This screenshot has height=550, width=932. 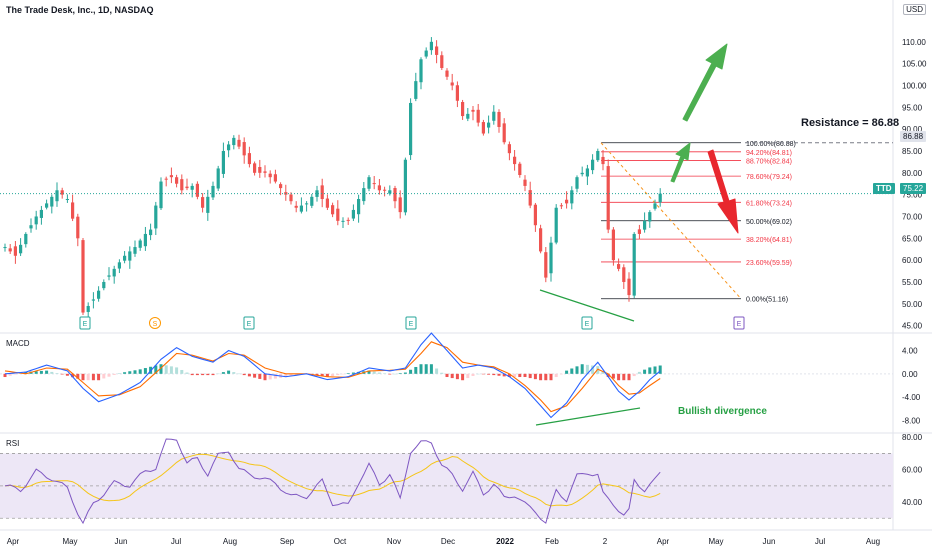 What do you see at coordinates (911, 397) in the screenshot?
I see `macd-tick-label: -4.00` at bounding box center [911, 397].